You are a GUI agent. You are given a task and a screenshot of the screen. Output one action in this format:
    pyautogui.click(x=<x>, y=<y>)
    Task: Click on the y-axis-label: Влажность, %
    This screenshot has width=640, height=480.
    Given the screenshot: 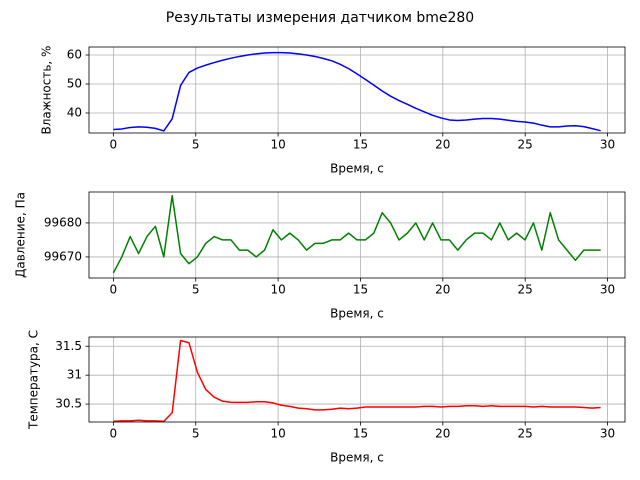 What is the action you would take?
    pyautogui.click(x=47, y=90)
    